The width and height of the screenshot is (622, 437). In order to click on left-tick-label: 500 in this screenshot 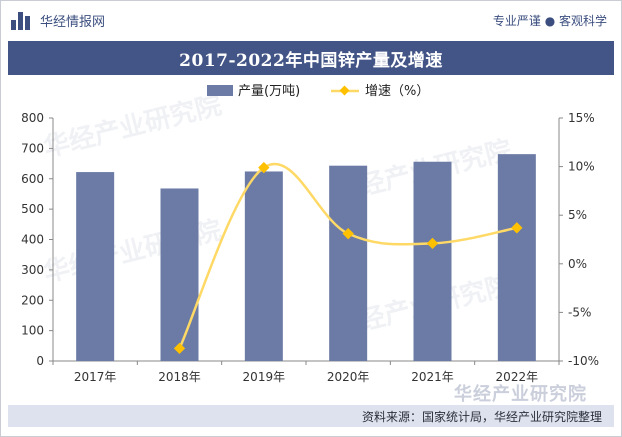, I will do `click(32, 209)`.